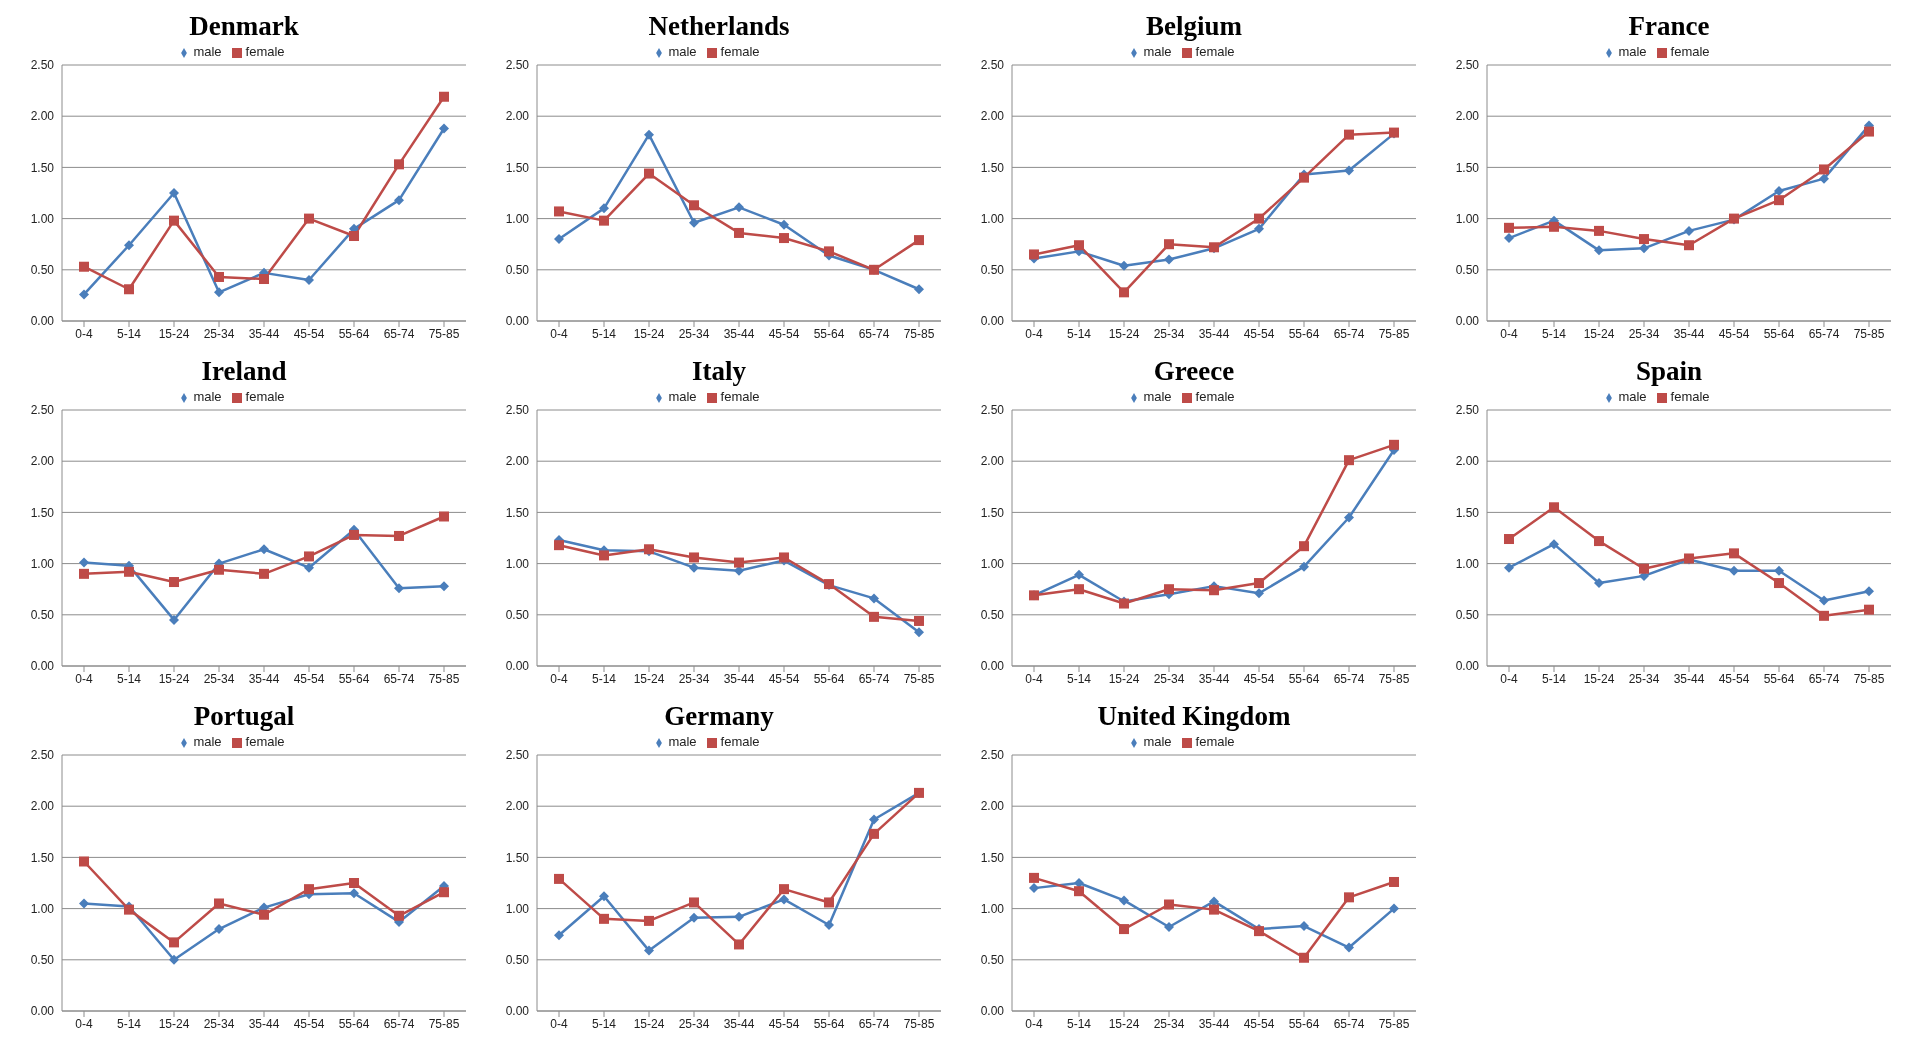  What do you see at coordinates (919, 1023) in the screenshot?
I see `x-tick-label: 75-85` at bounding box center [919, 1023].